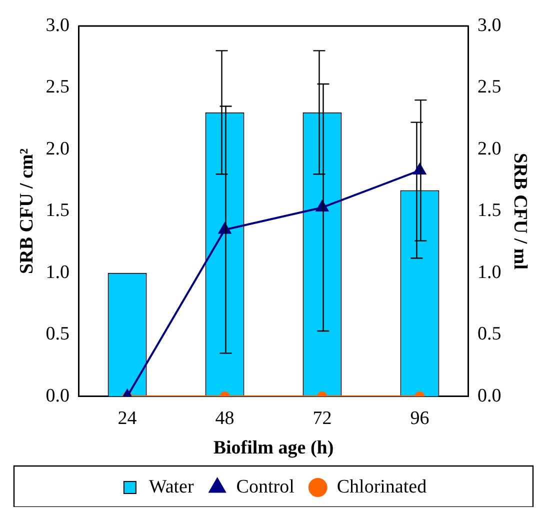 The height and width of the screenshot is (515, 547). Describe the element at coordinates (171, 487) in the screenshot. I see `legend-label: Water` at that location.